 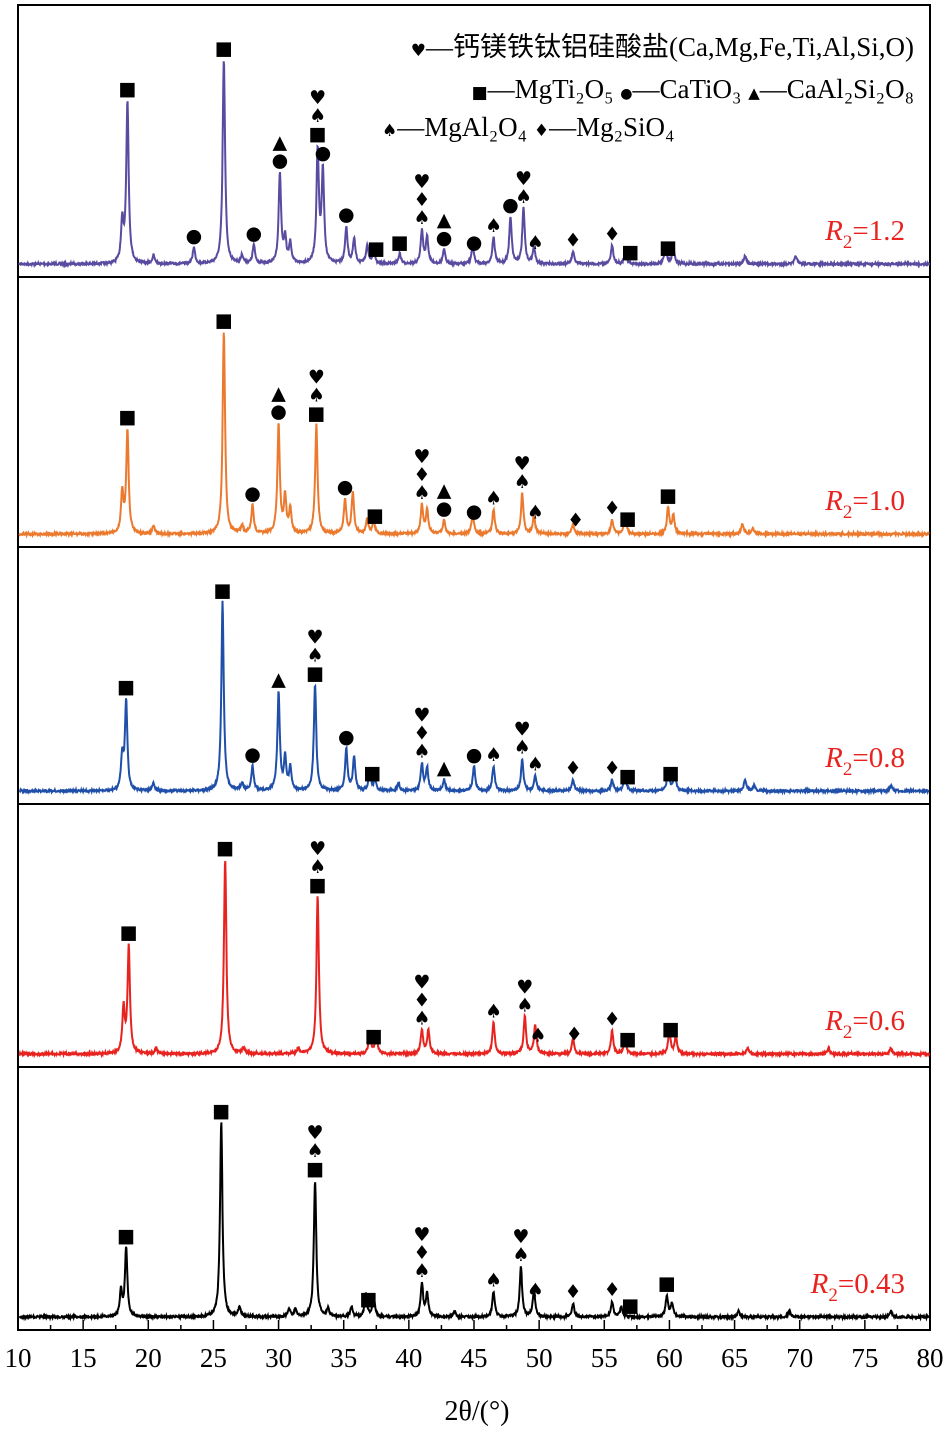 I want to click on legend-symbol: ♠, so click(x=389, y=131).